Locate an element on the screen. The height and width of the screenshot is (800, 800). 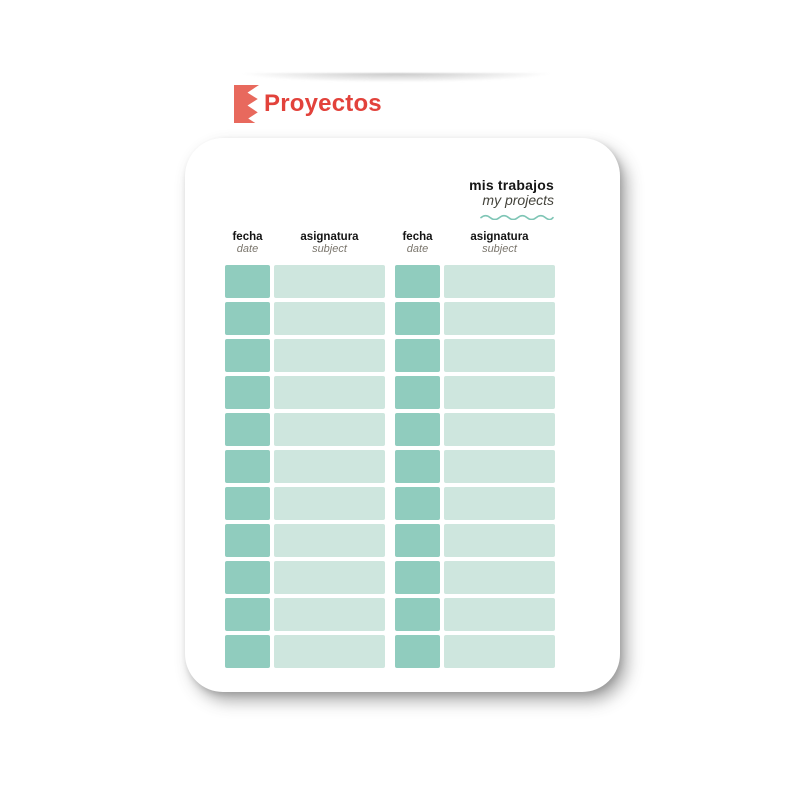
card-title: mis trabajos is located at coordinates (511, 185).